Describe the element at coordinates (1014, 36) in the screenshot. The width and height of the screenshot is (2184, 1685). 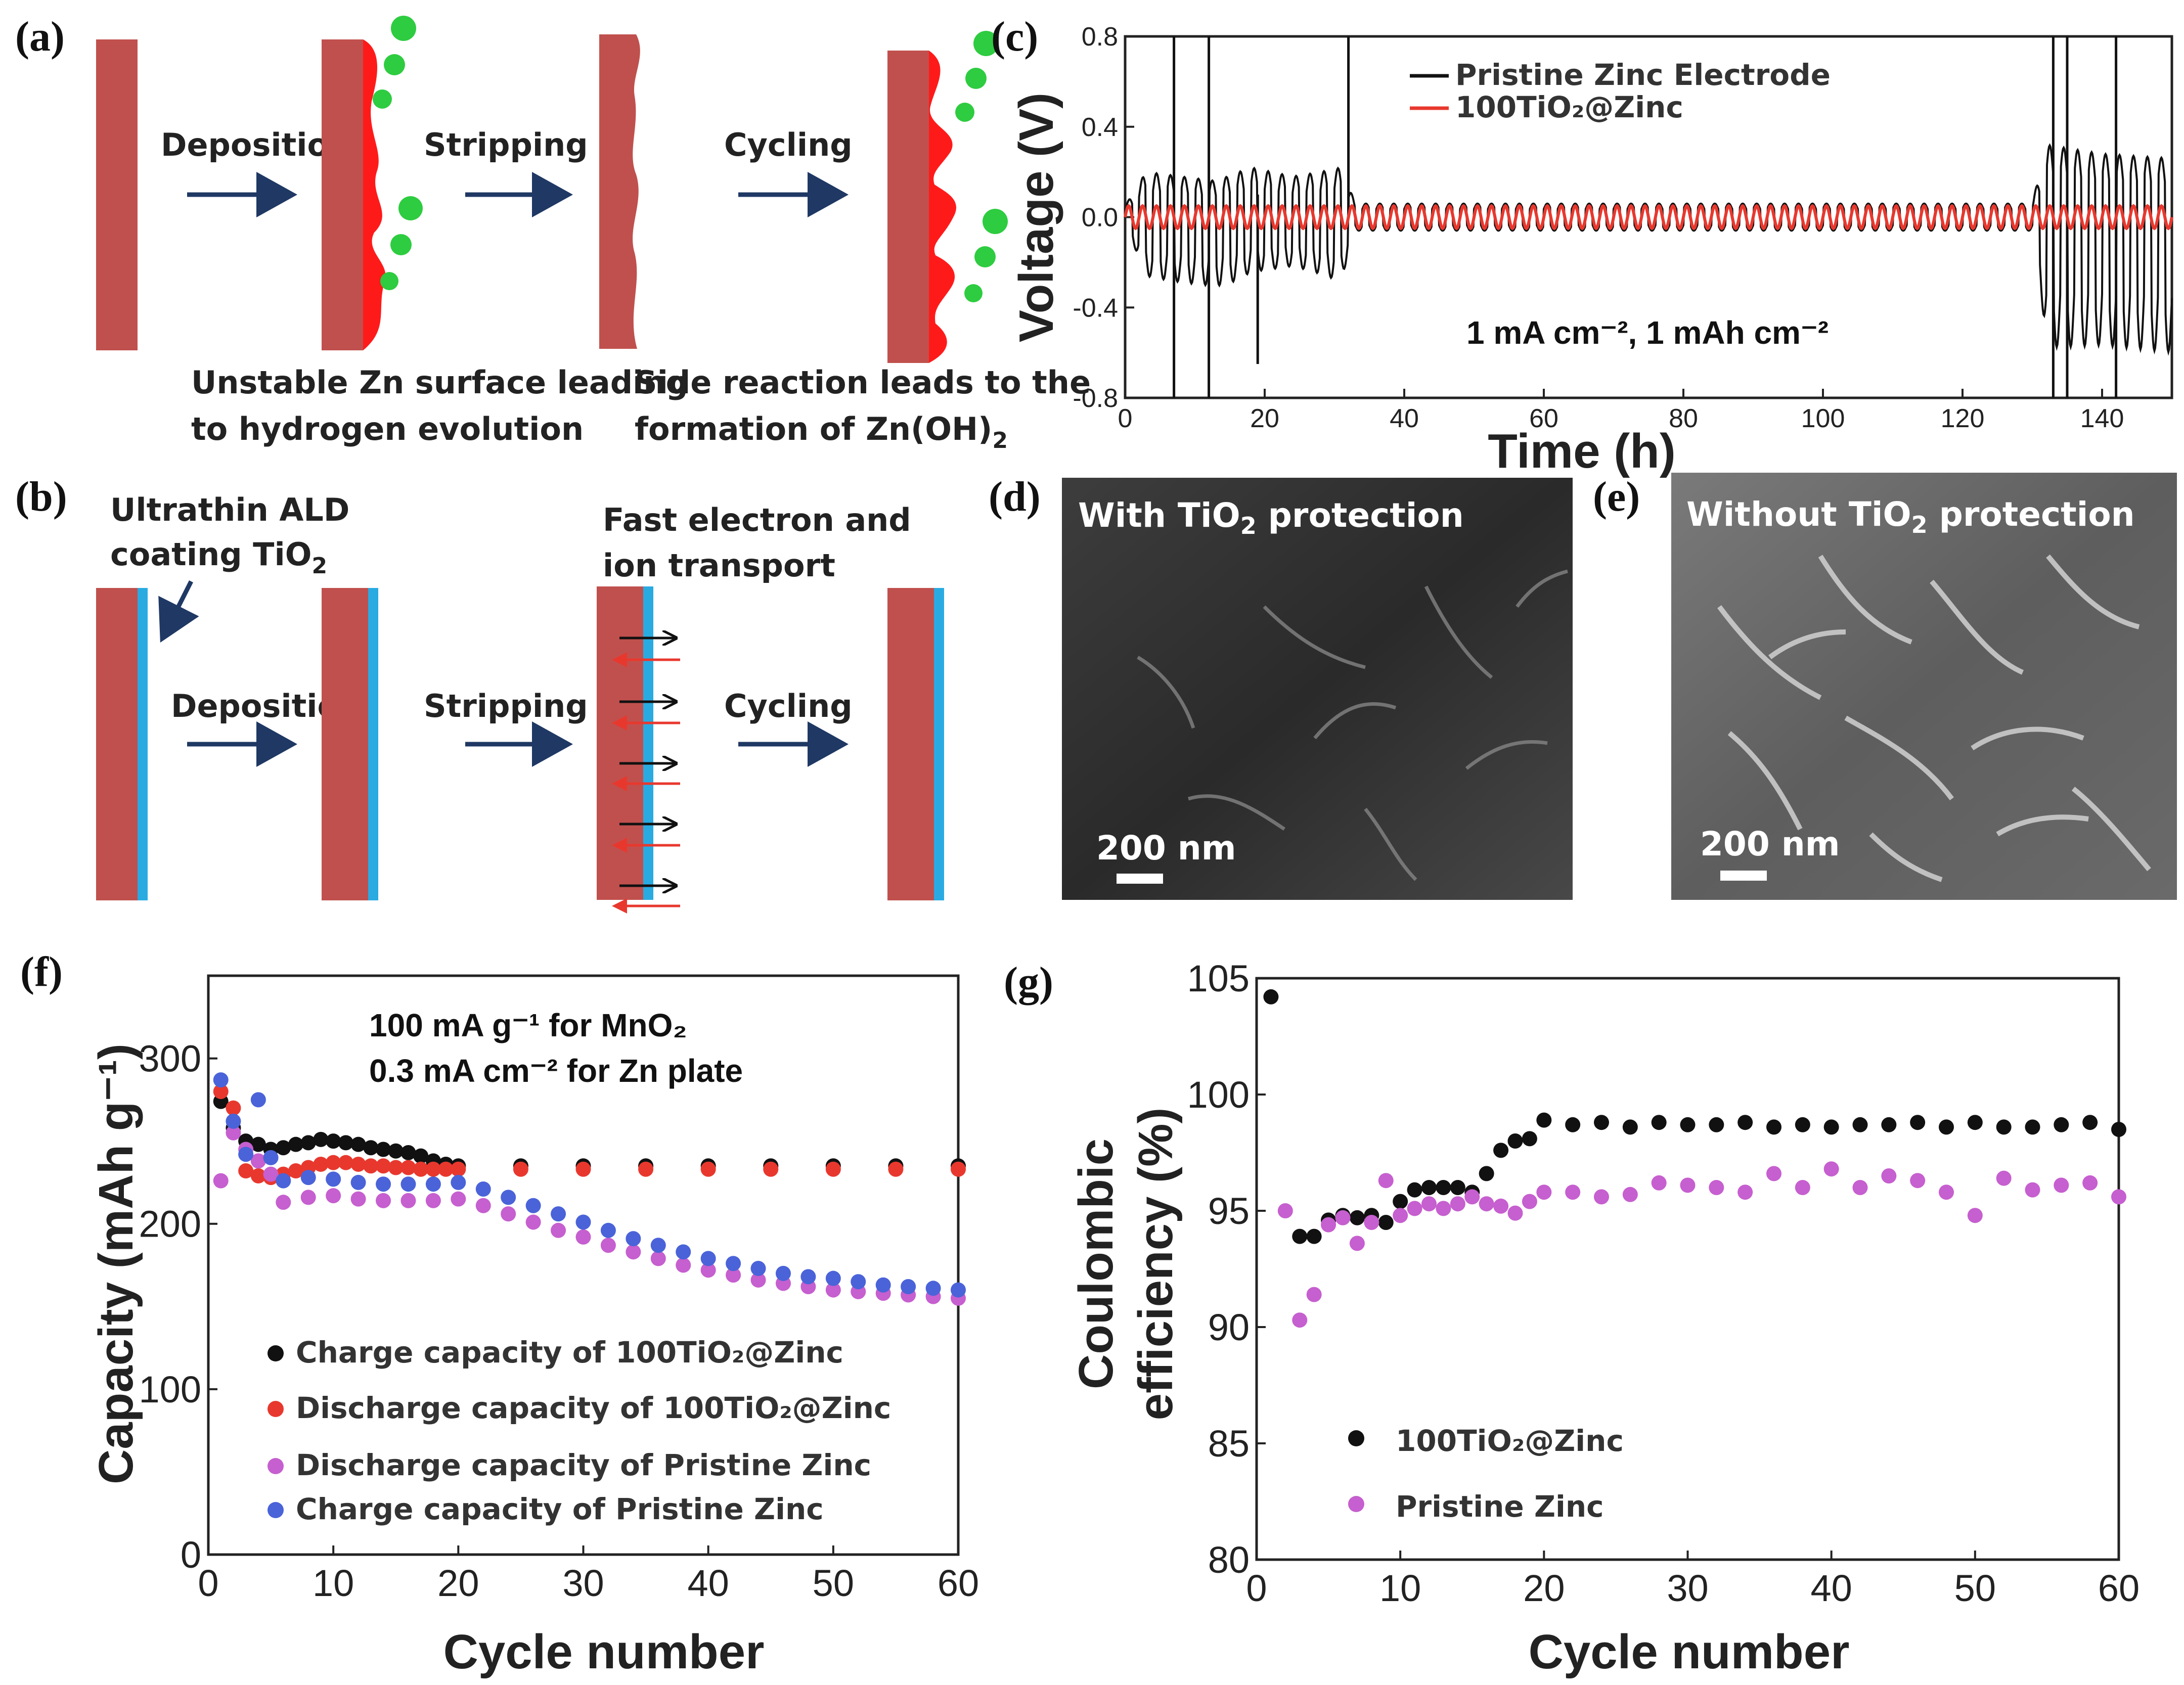
I see `panel-c-label: (c)` at that location.